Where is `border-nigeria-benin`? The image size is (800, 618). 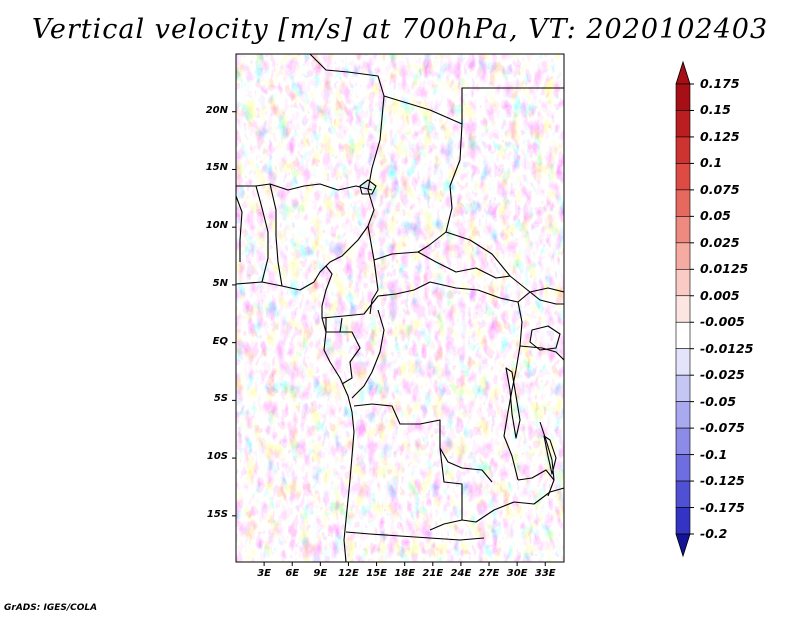 border-nigeria-benin is located at coordinates (276, 235).